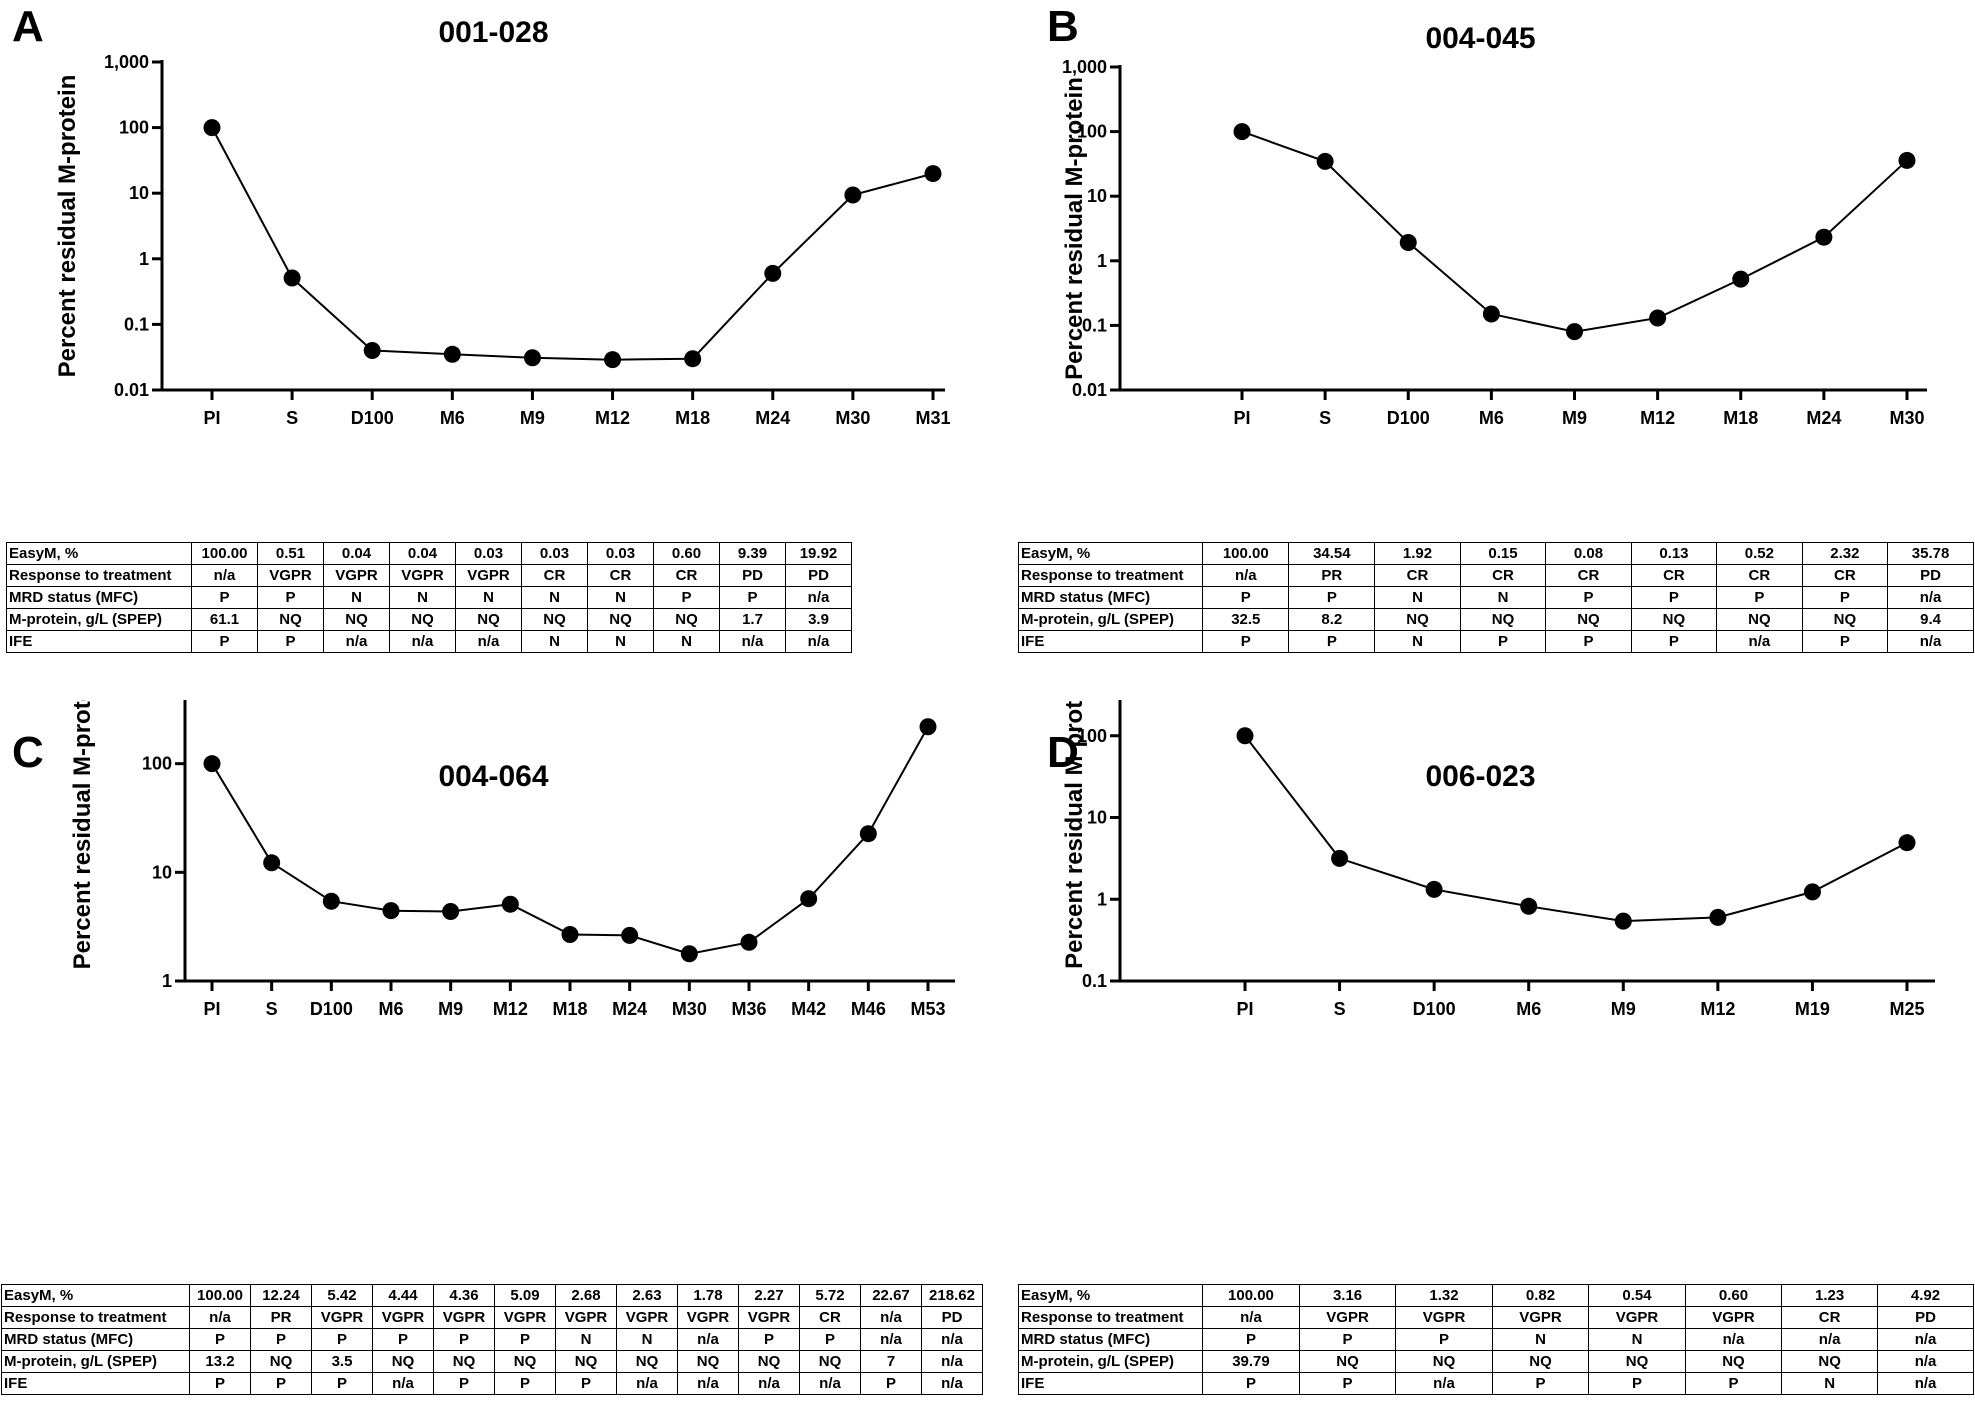  What do you see at coordinates (1063, 26) in the screenshot?
I see `panel-letter: B` at bounding box center [1063, 26].